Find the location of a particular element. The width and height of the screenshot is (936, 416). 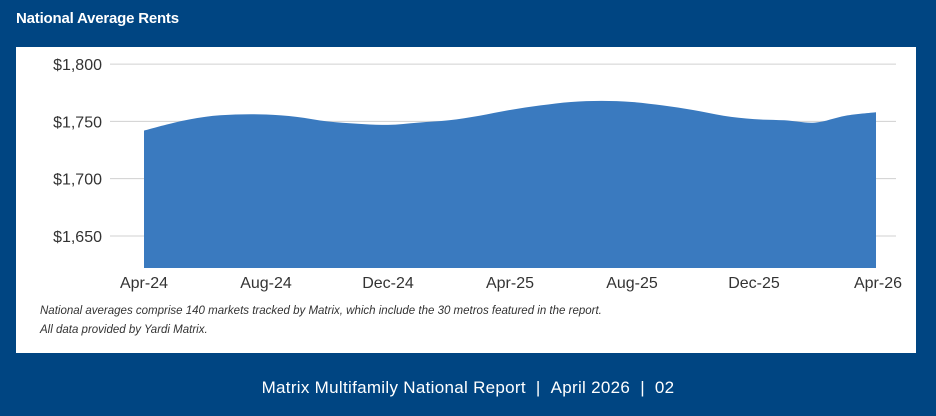

y-tick-label: $1,700 is located at coordinates (77, 180).